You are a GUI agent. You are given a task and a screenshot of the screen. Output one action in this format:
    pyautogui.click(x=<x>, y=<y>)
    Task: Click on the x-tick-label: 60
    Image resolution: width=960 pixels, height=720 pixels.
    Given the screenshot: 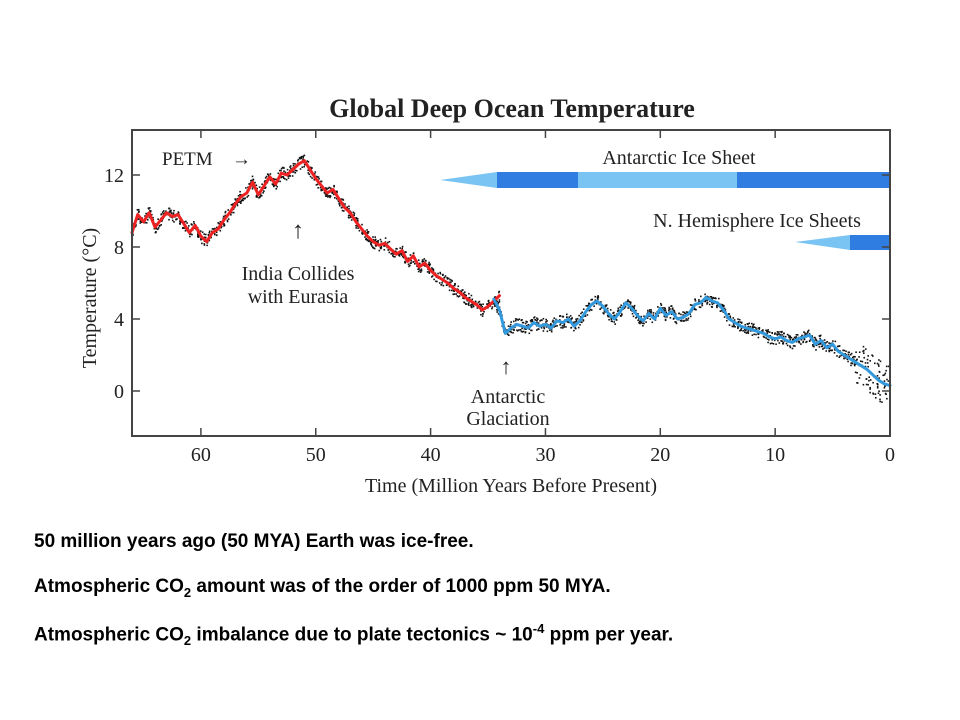 What is the action you would take?
    pyautogui.click(x=201, y=455)
    